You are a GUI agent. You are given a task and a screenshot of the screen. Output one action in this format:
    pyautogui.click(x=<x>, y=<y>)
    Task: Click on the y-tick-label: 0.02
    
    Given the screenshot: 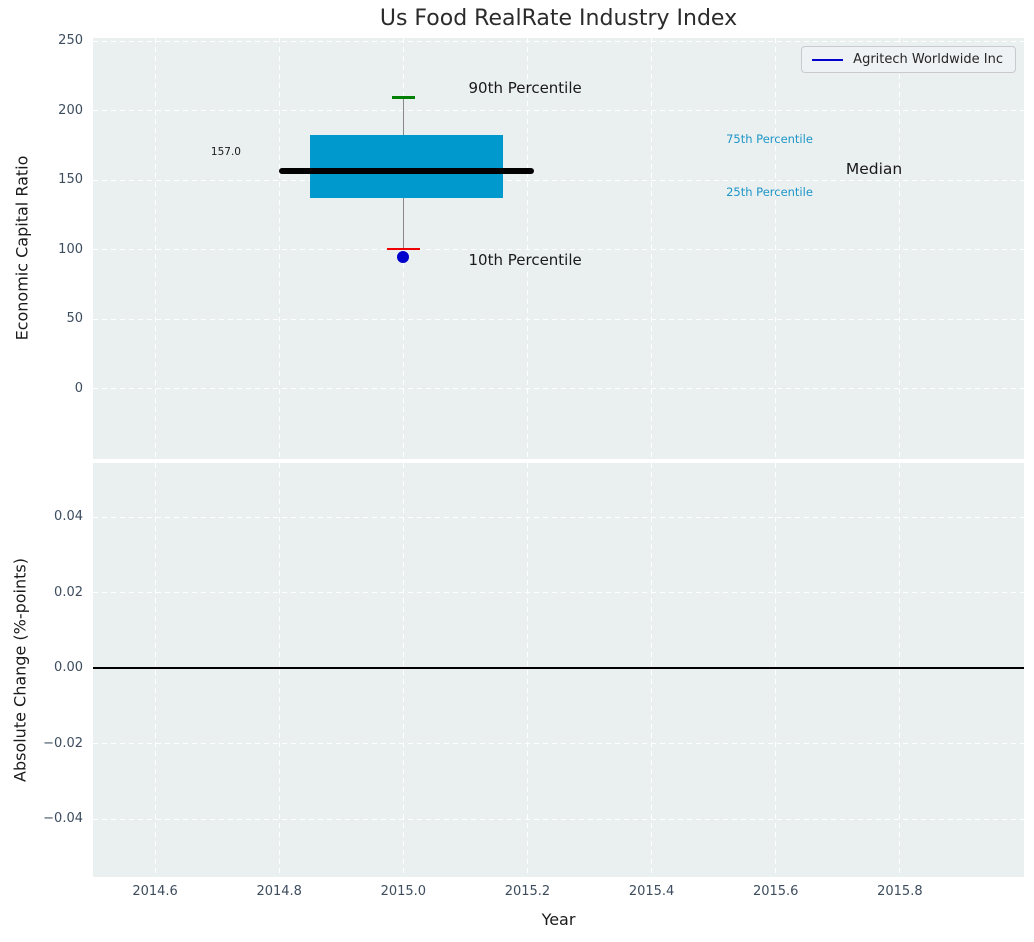 What is the action you would take?
    pyautogui.click(x=68, y=592)
    